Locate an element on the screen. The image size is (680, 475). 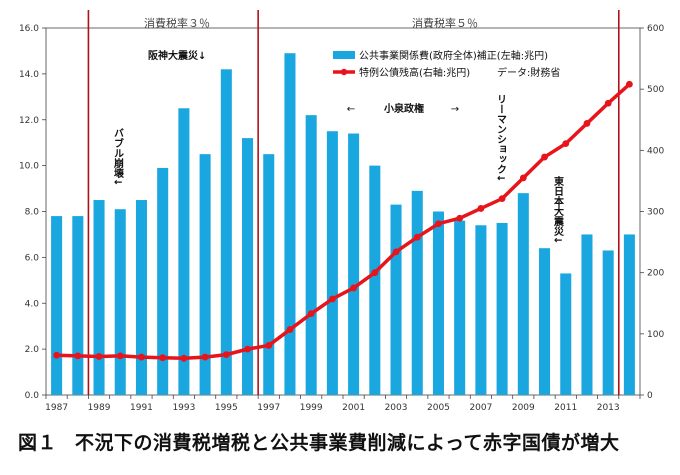
y-right-tick-label: 300 is located at coordinates (655, 213).